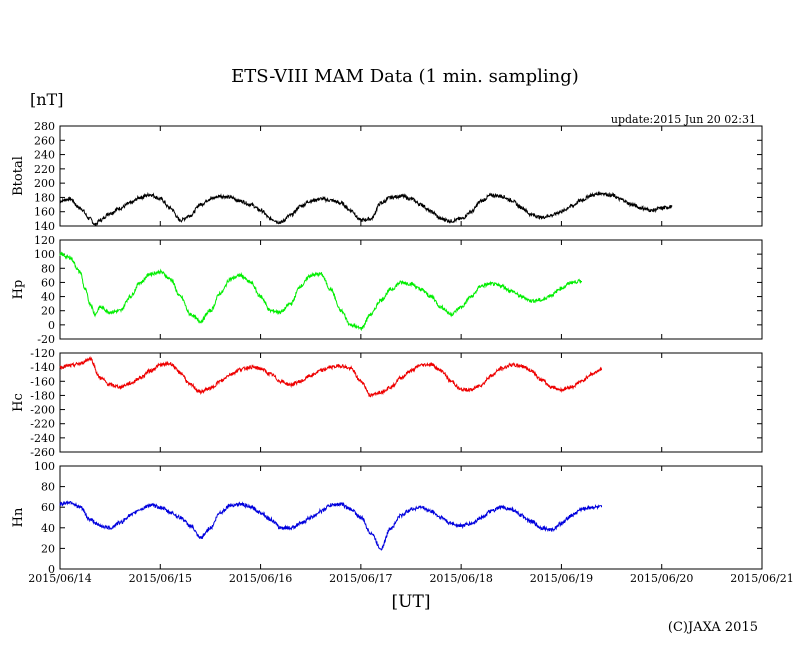 This screenshot has width=810, height=655. I want to click on y-tick-label: 180, so click(44, 197).